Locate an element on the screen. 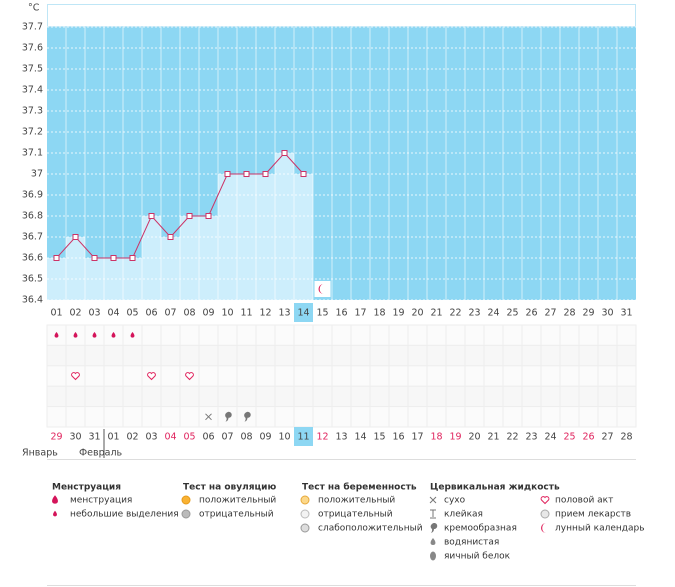  day-label: 13 is located at coordinates (284, 313).